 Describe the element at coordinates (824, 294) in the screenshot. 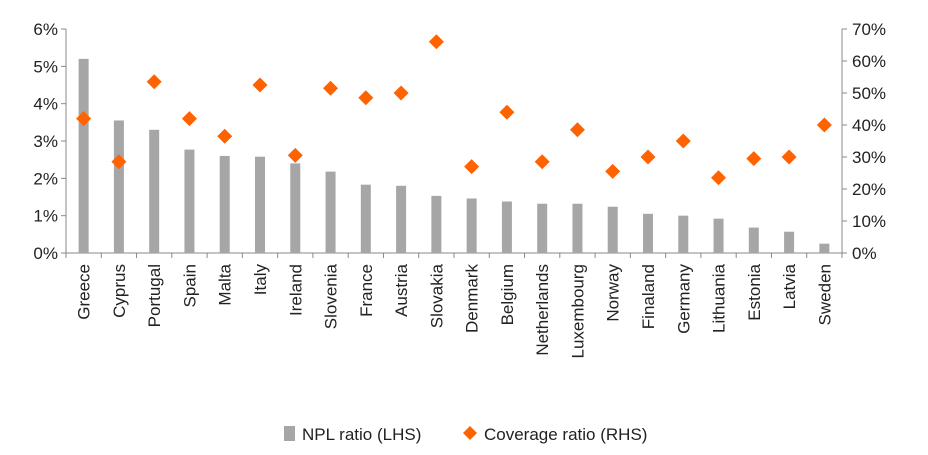

I see `category-label: Sweden` at that location.